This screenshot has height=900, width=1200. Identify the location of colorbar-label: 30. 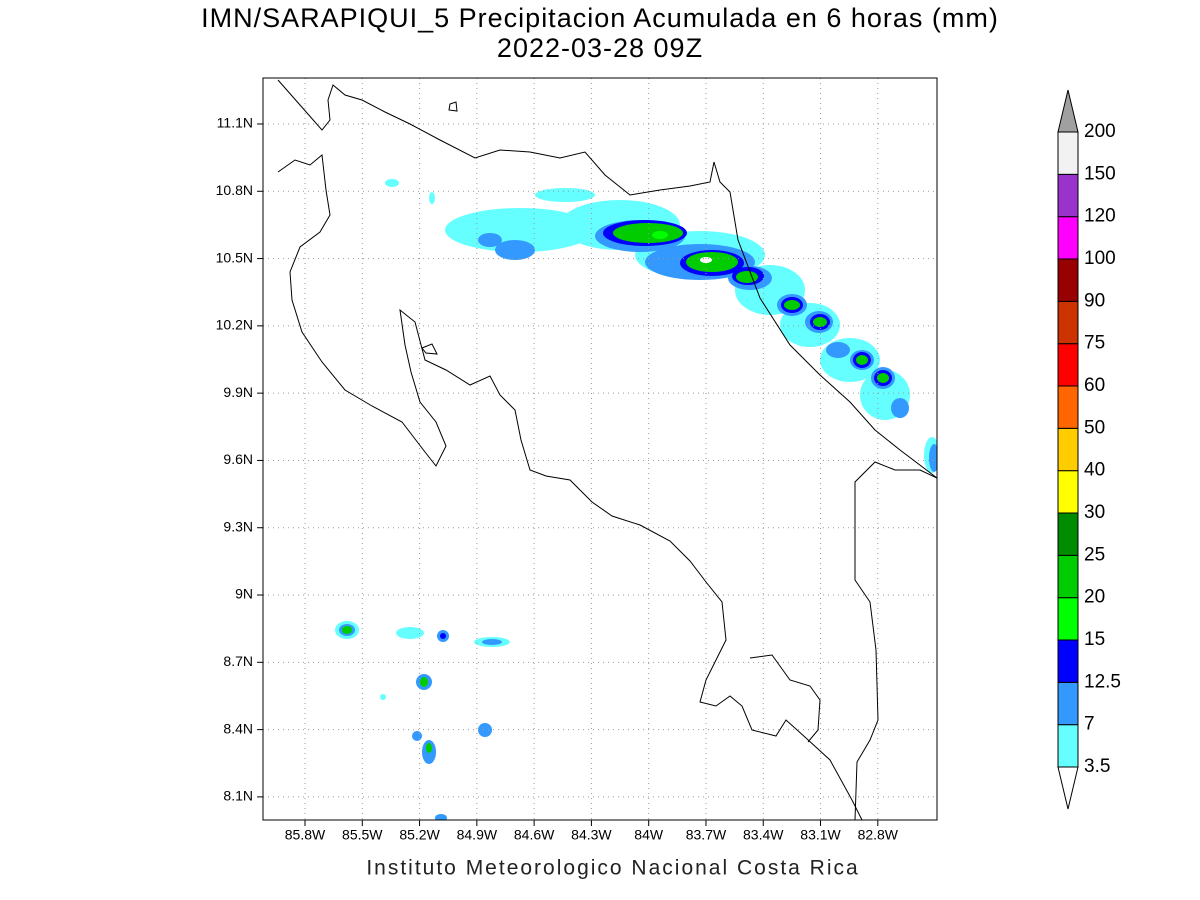
(1094, 512).